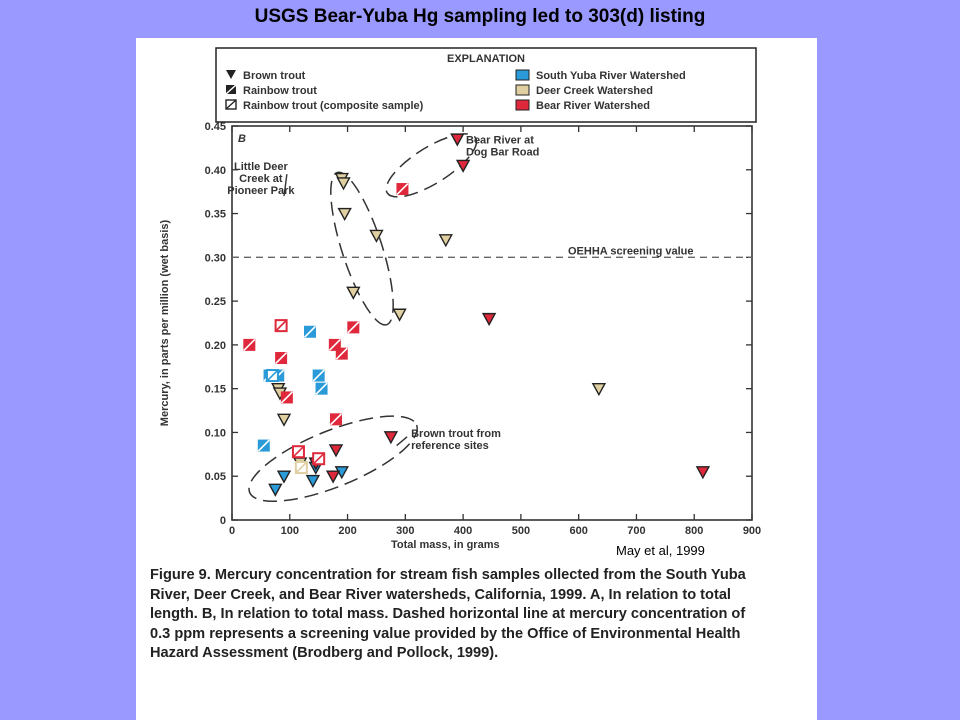  I want to click on x-tick-label: 200, so click(347, 531).